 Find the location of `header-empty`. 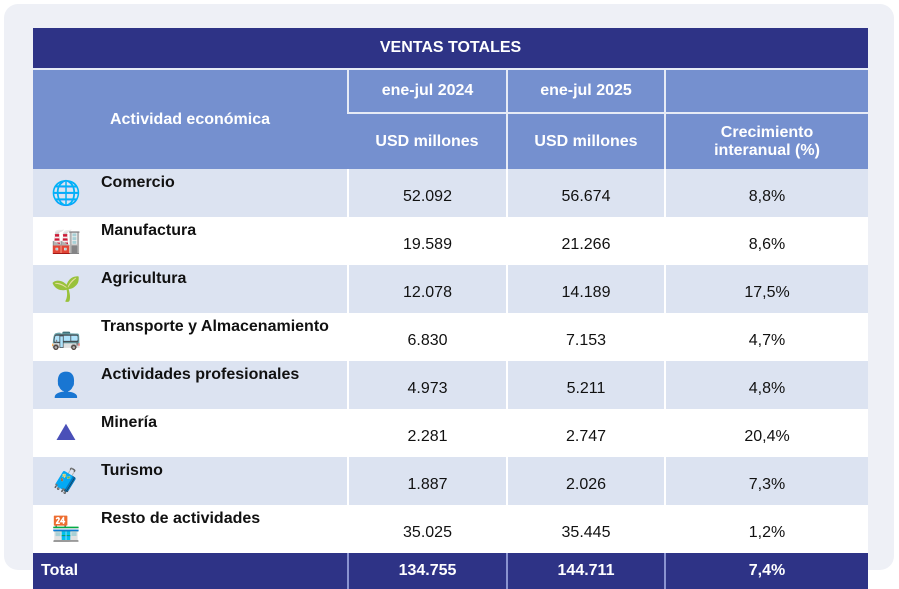

header-empty is located at coordinates (766, 90).